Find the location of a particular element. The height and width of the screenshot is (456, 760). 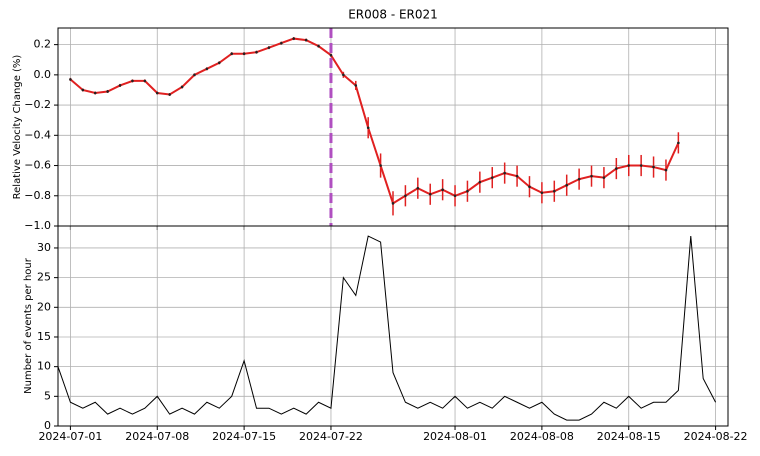

y-tick-label: 0 is located at coordinates (47, 425).